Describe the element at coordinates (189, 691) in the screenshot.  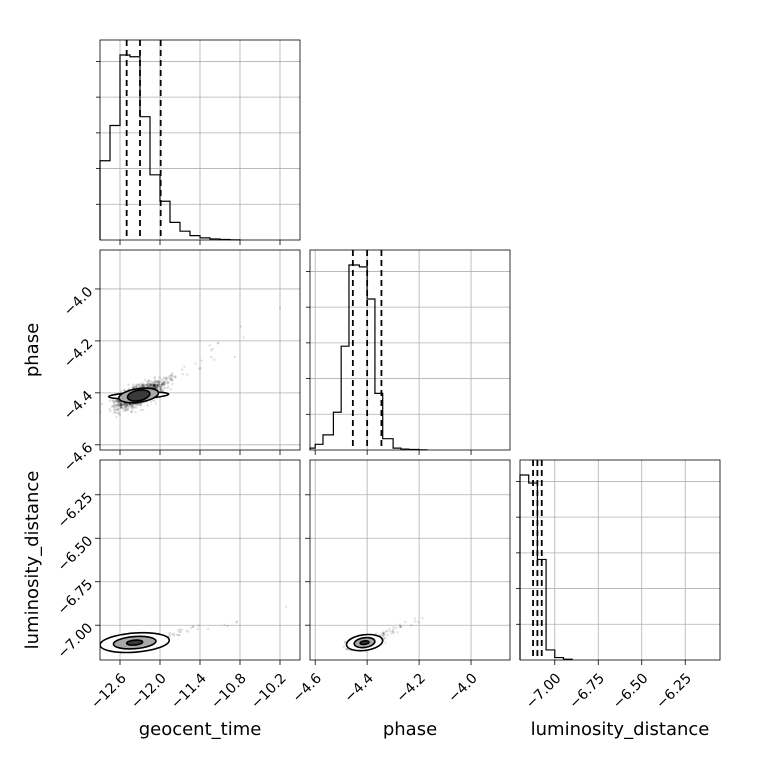
I see `x-tick-label: −11.4` at that location.